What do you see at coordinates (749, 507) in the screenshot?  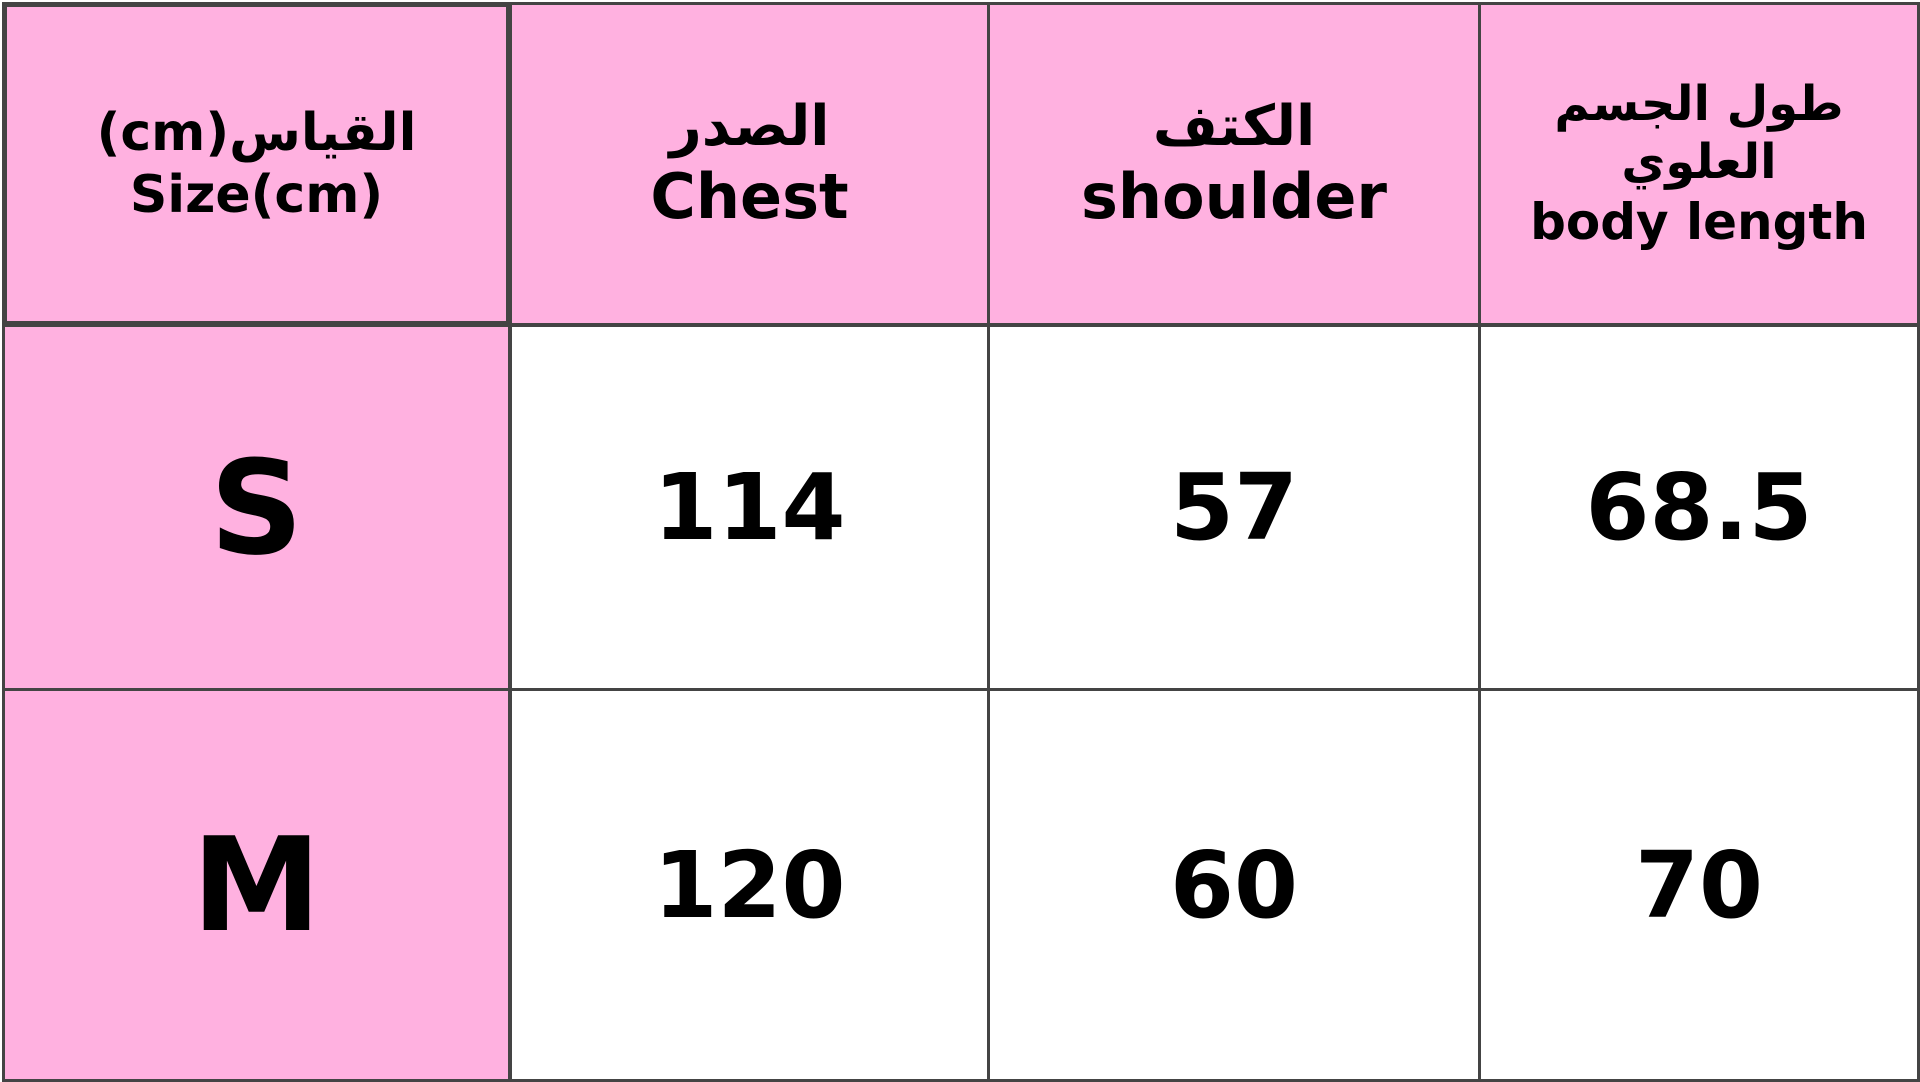 I see `chest-s: 114` at bounding box center [749, 507].